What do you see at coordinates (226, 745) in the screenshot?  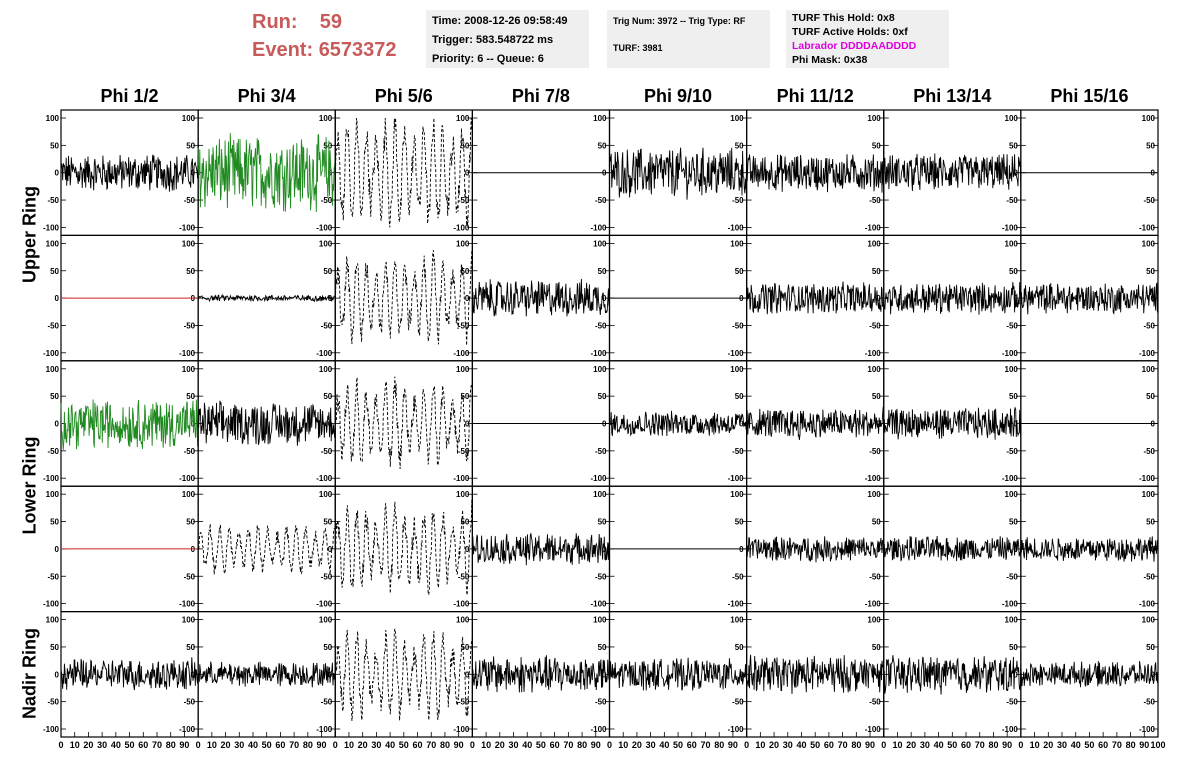 I see `x-tick-label: 20` at bounding box center [226, 745].